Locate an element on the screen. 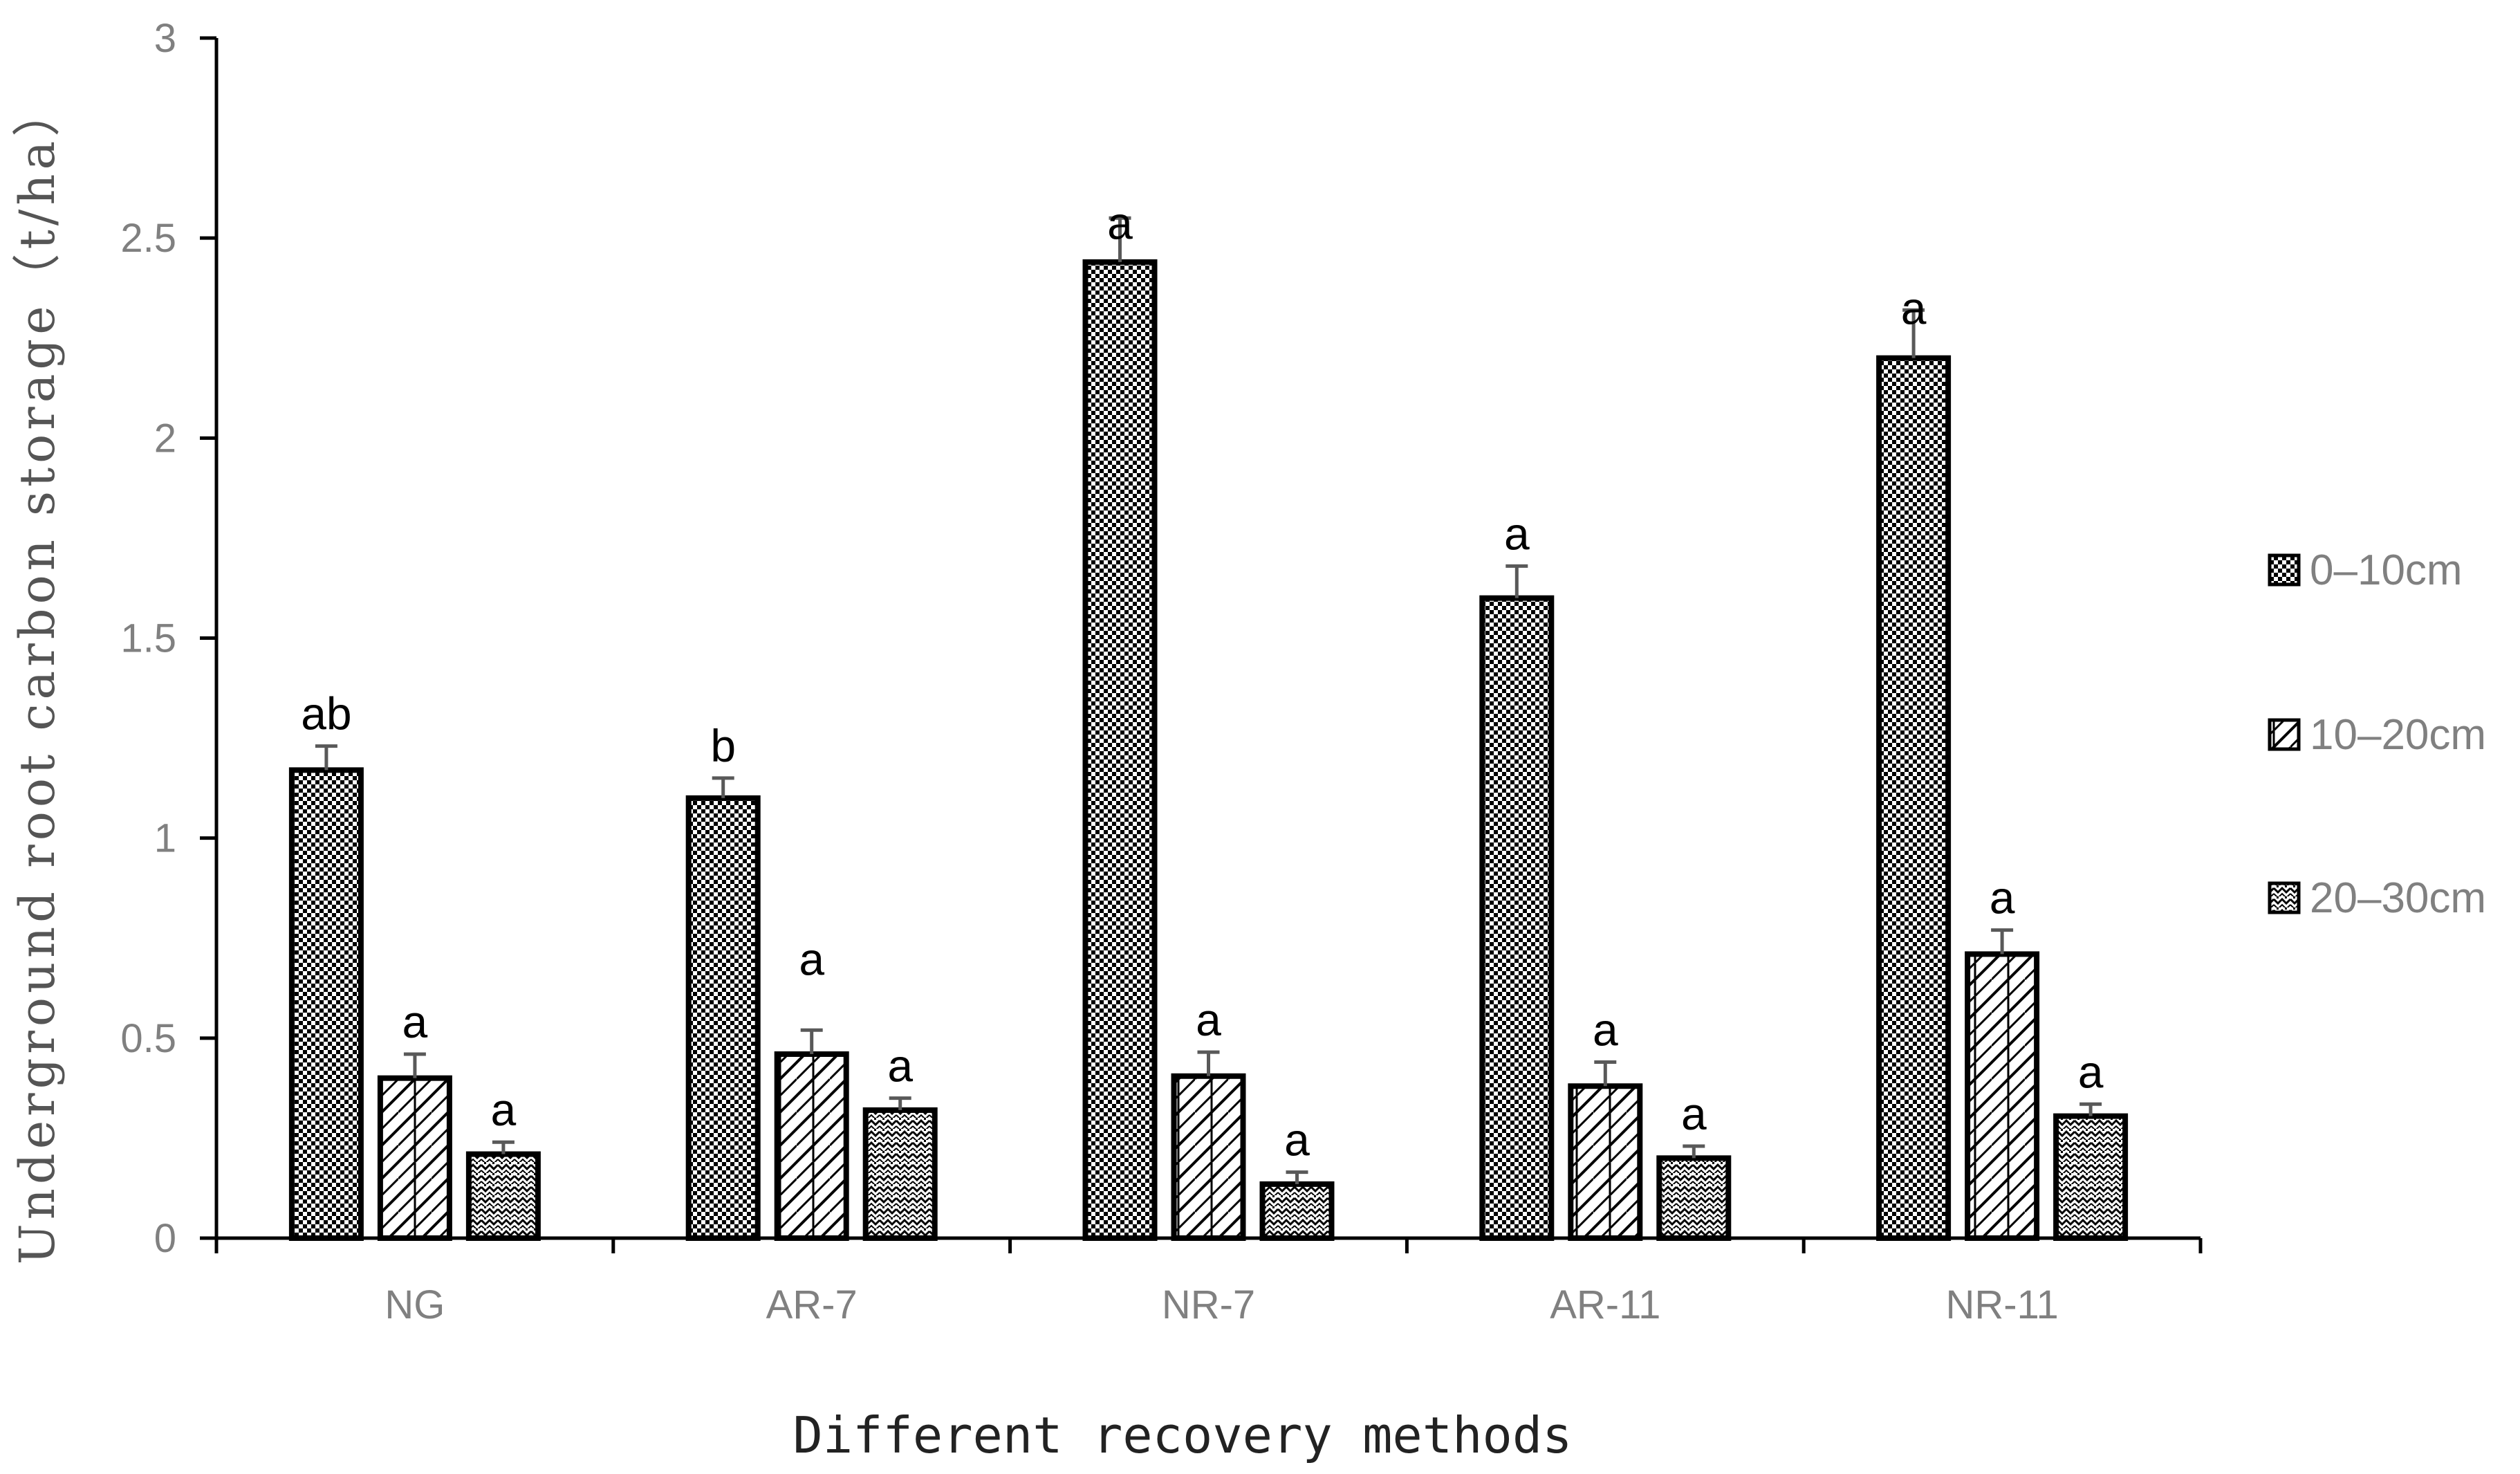  significance-letter: ab is located at coordinates (326, 714).